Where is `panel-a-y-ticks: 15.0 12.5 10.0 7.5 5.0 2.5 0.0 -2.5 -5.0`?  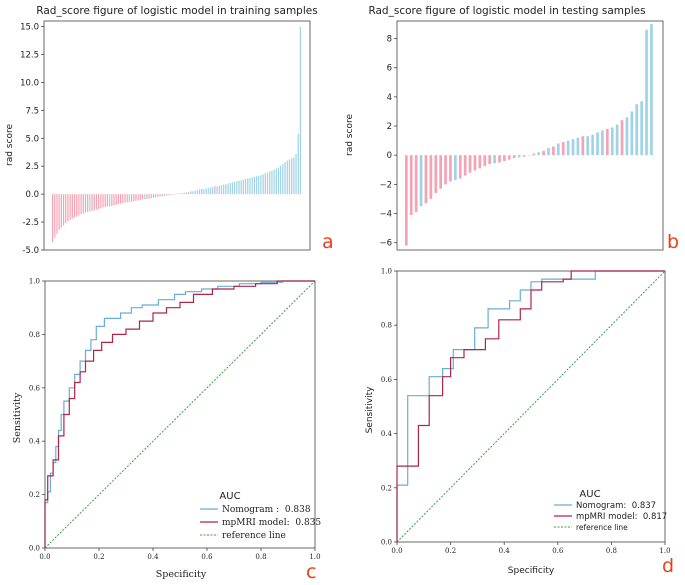
panel-a-y-ticks: 15.0 12.5 10.0 7.5 5.0 2.5 0.0 -2.5 -5.0 is located at coordinates (32, 139).